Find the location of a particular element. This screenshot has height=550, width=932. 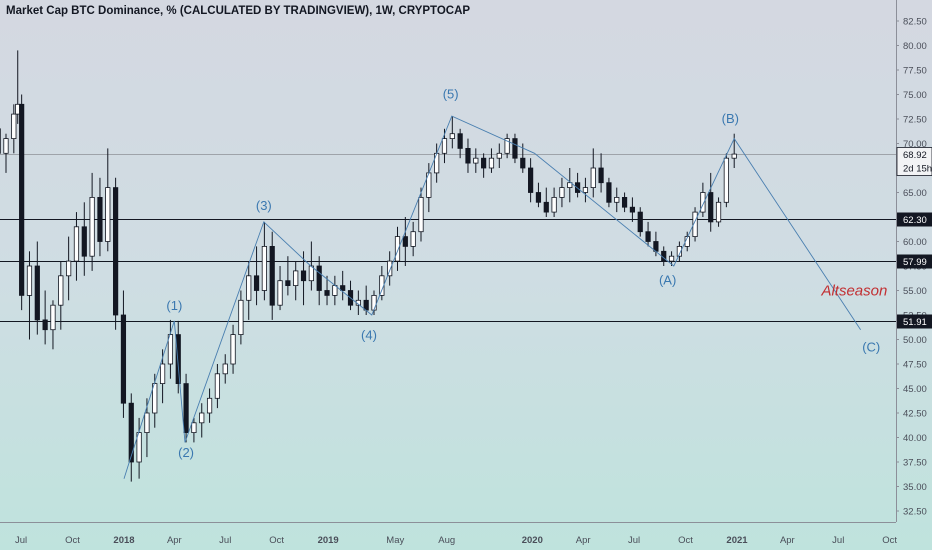

time-axis-label: 2020 is located at coordinates (532, 540).